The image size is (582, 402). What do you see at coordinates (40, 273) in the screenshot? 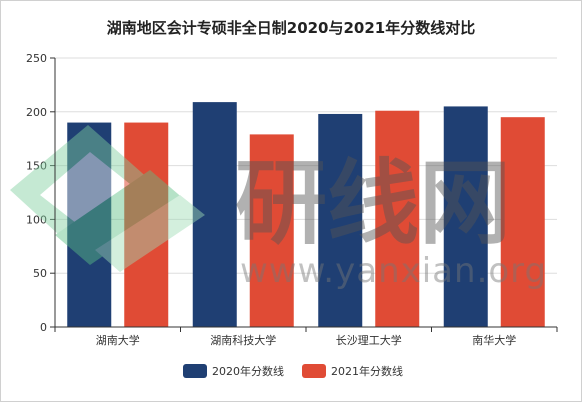
I see `y-tick-label: 50` at bounding box center [40, 273].